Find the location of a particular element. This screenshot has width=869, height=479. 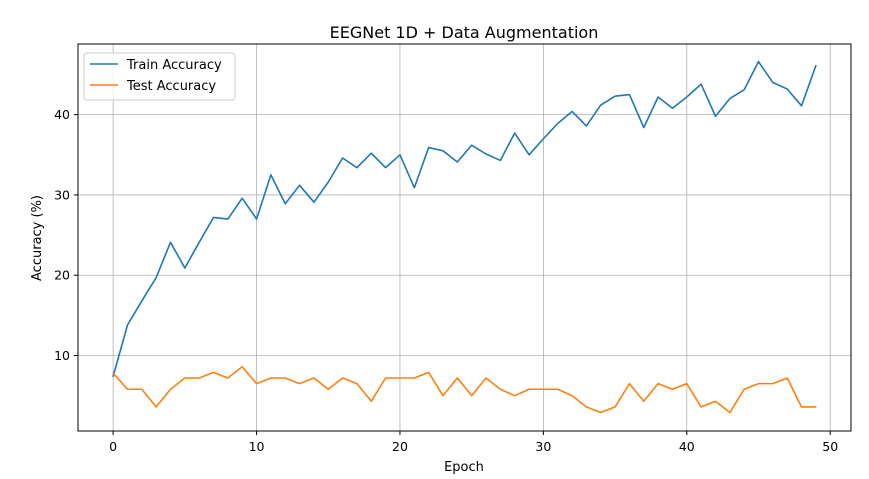

series-line-test is located at coordinates (464, 389).